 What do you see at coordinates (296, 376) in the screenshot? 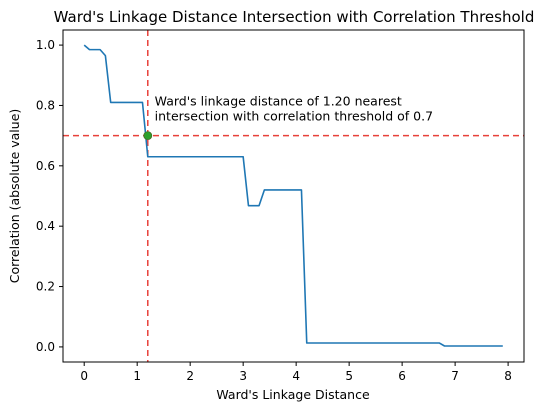
I see `x-tick-label: 4` at bounding box center [296, 376].